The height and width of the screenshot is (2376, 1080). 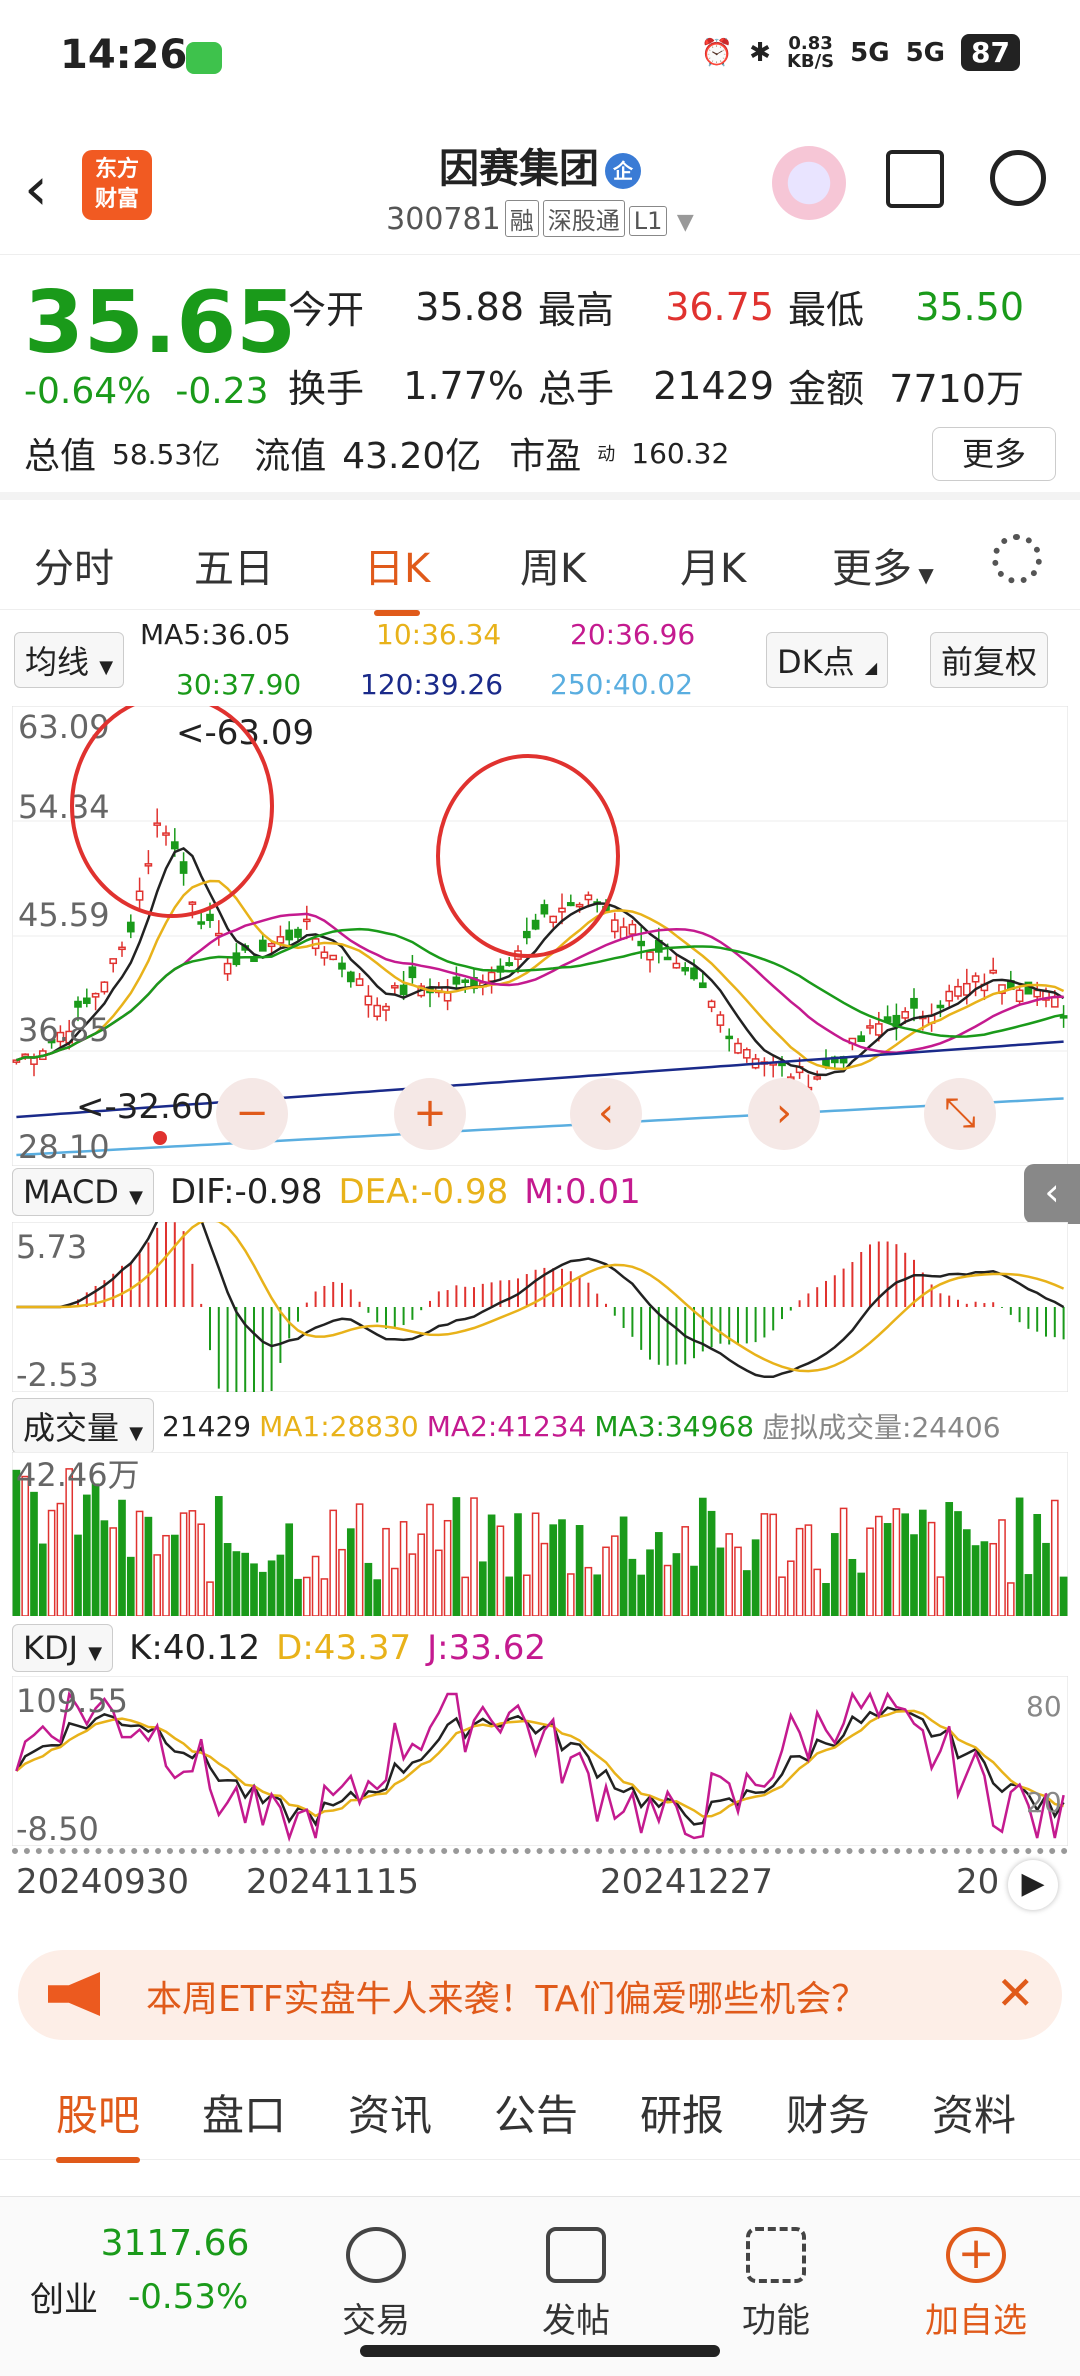 I want to click on promo-banner: 本周ETF实盘牛人来袭！TA们偏爱哪些机会？ ✕, so click(x=540, y=1995).